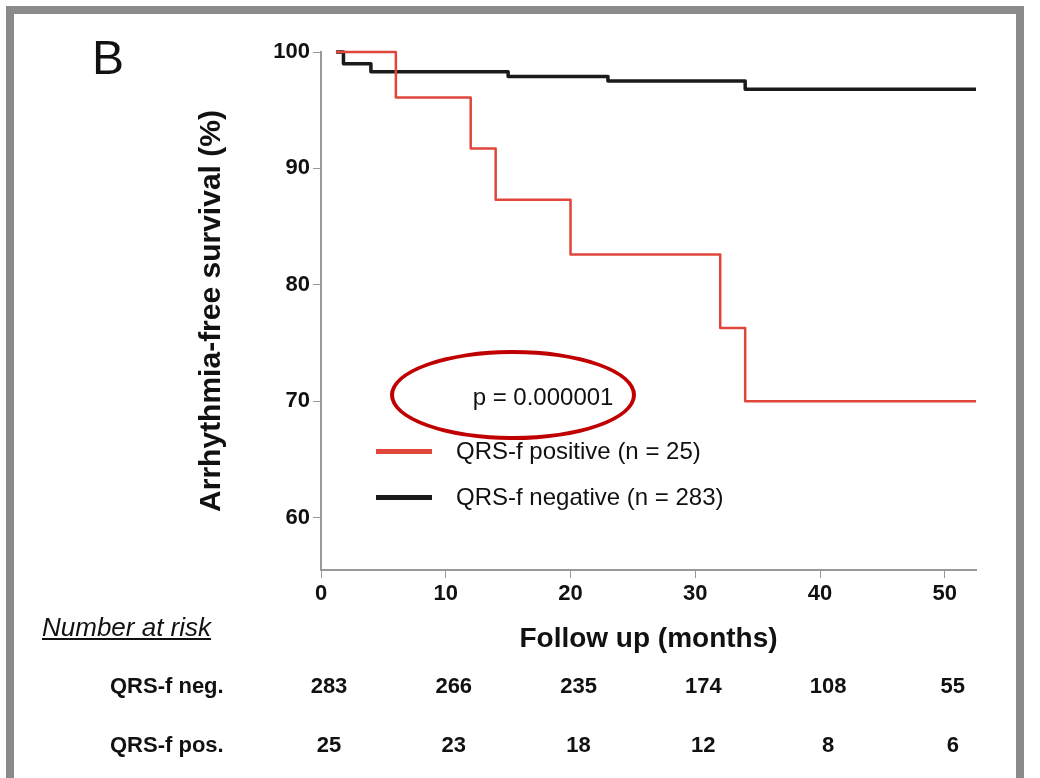 The width and height of the screenshot is (1040, 778). I want to click on x-tick-label: 10, so click(445, 593).